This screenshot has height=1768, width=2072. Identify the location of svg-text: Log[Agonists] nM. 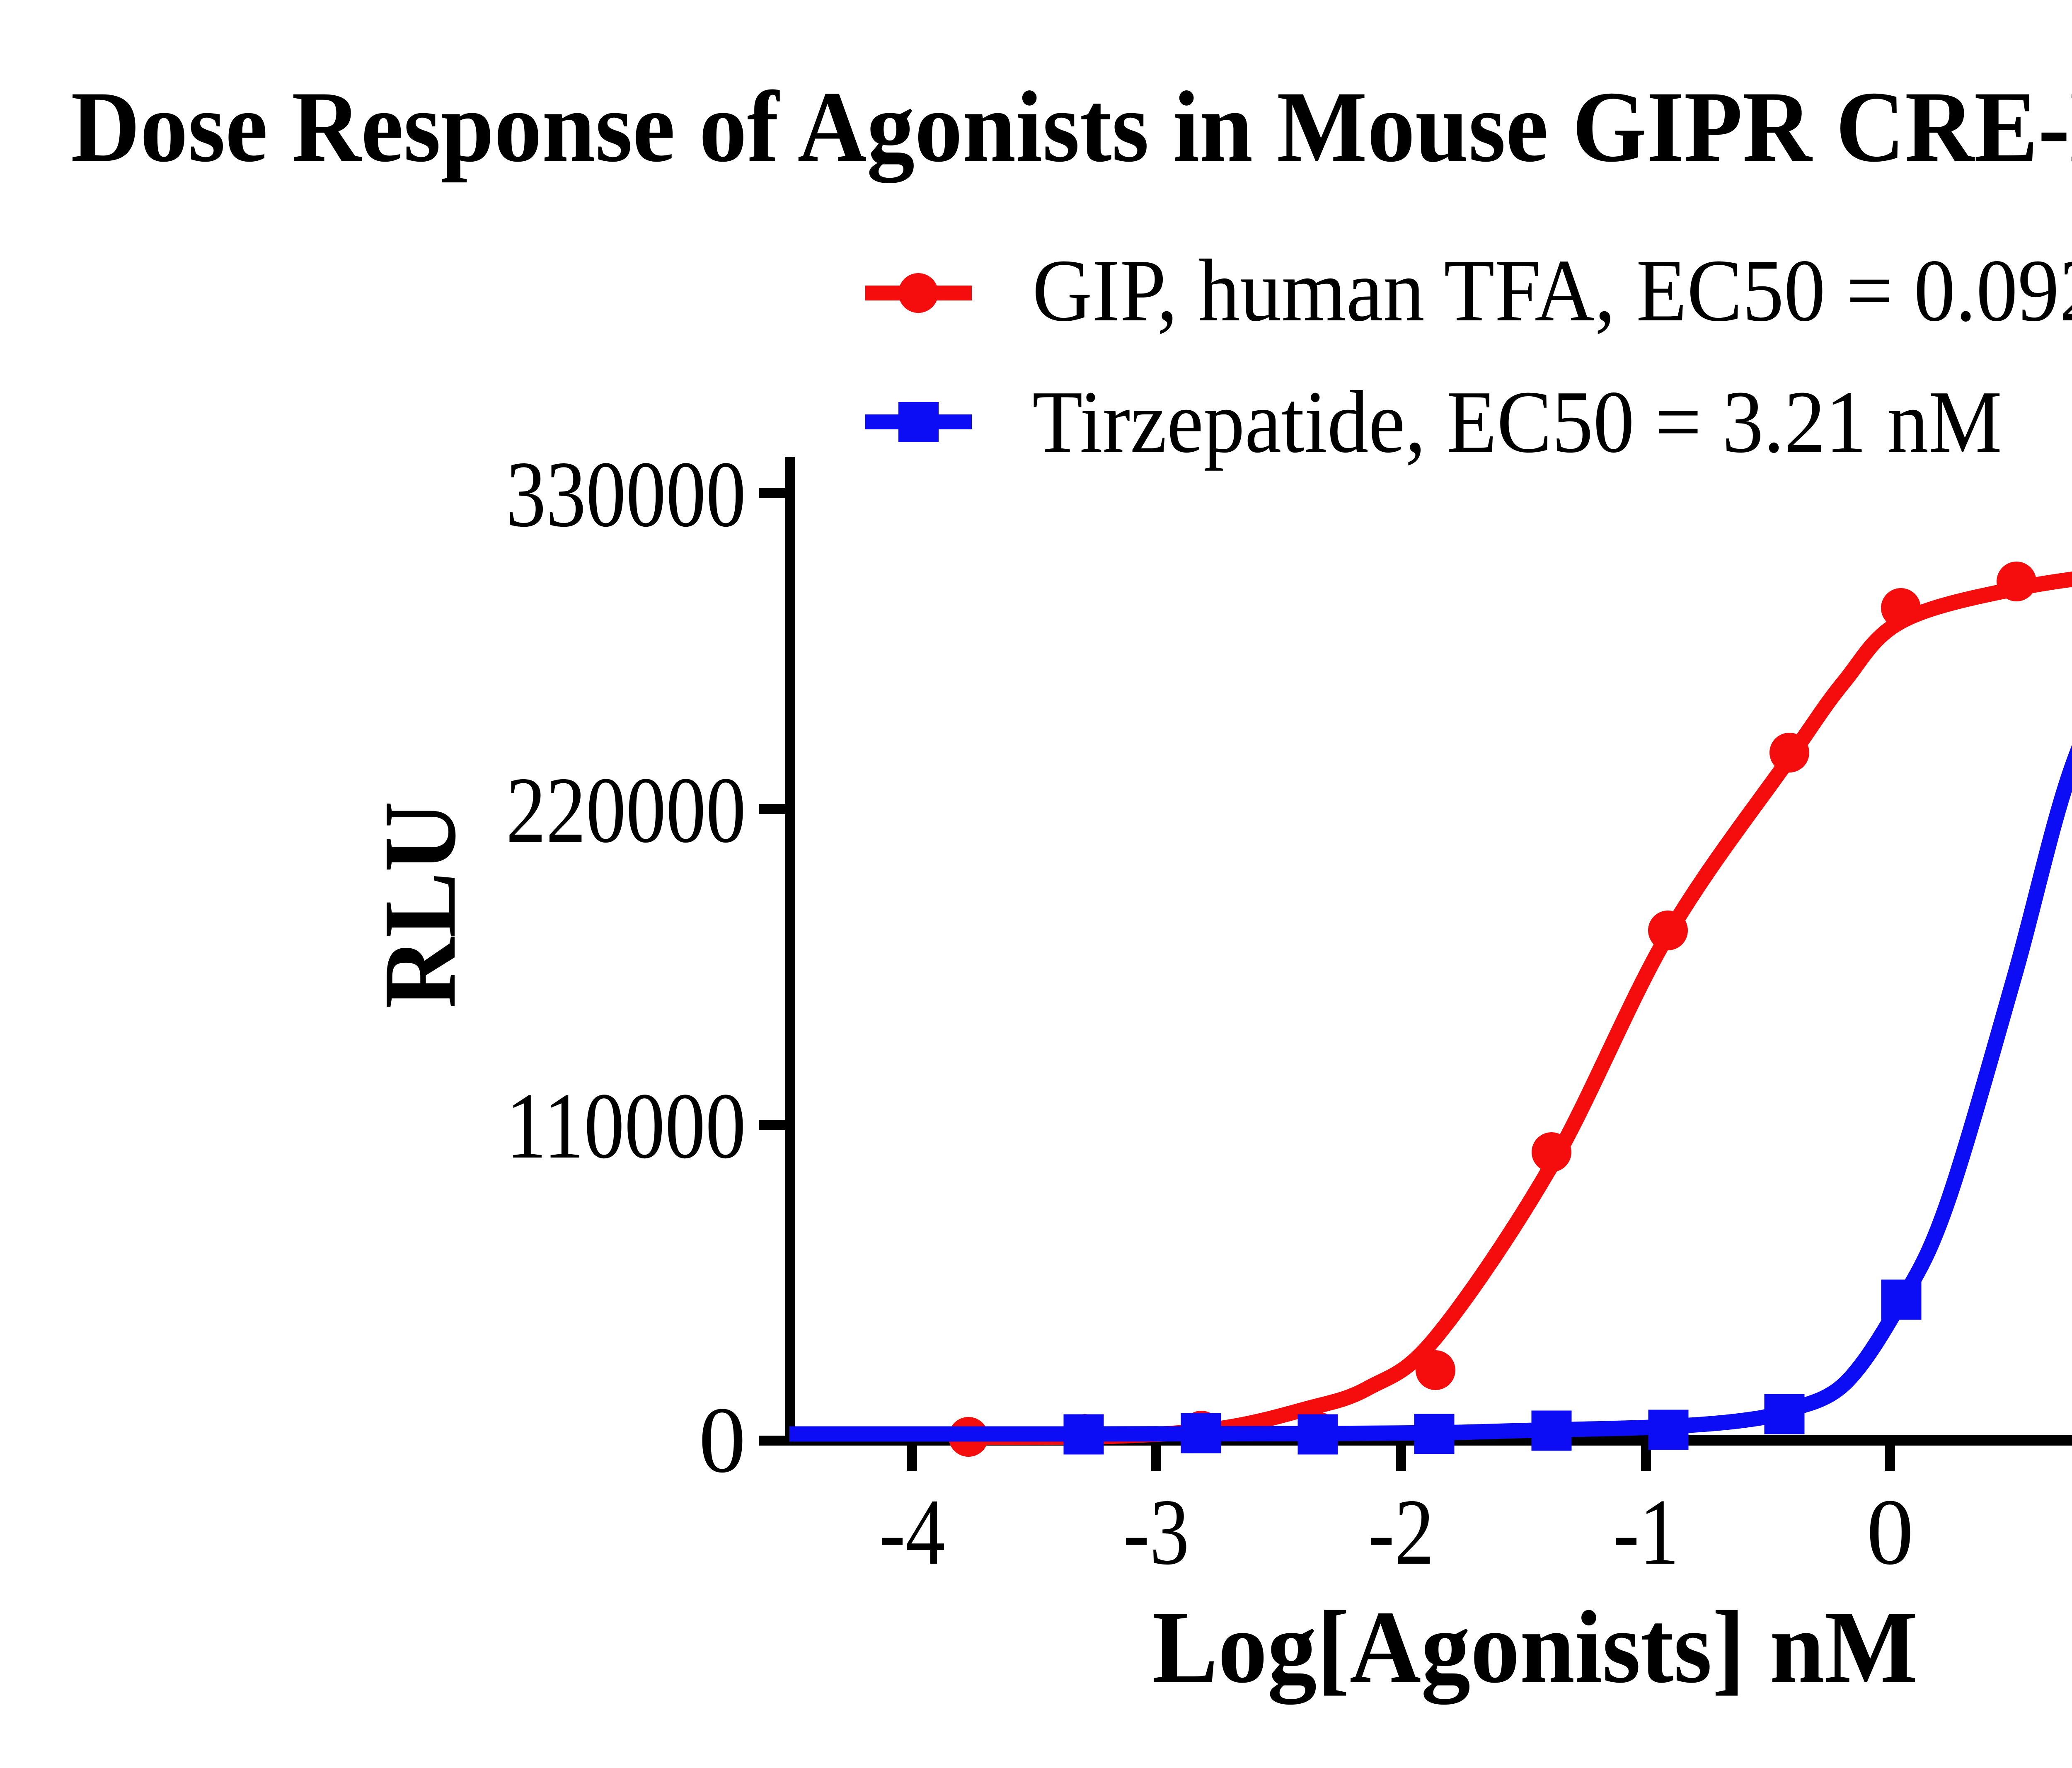
(1535, 1647).